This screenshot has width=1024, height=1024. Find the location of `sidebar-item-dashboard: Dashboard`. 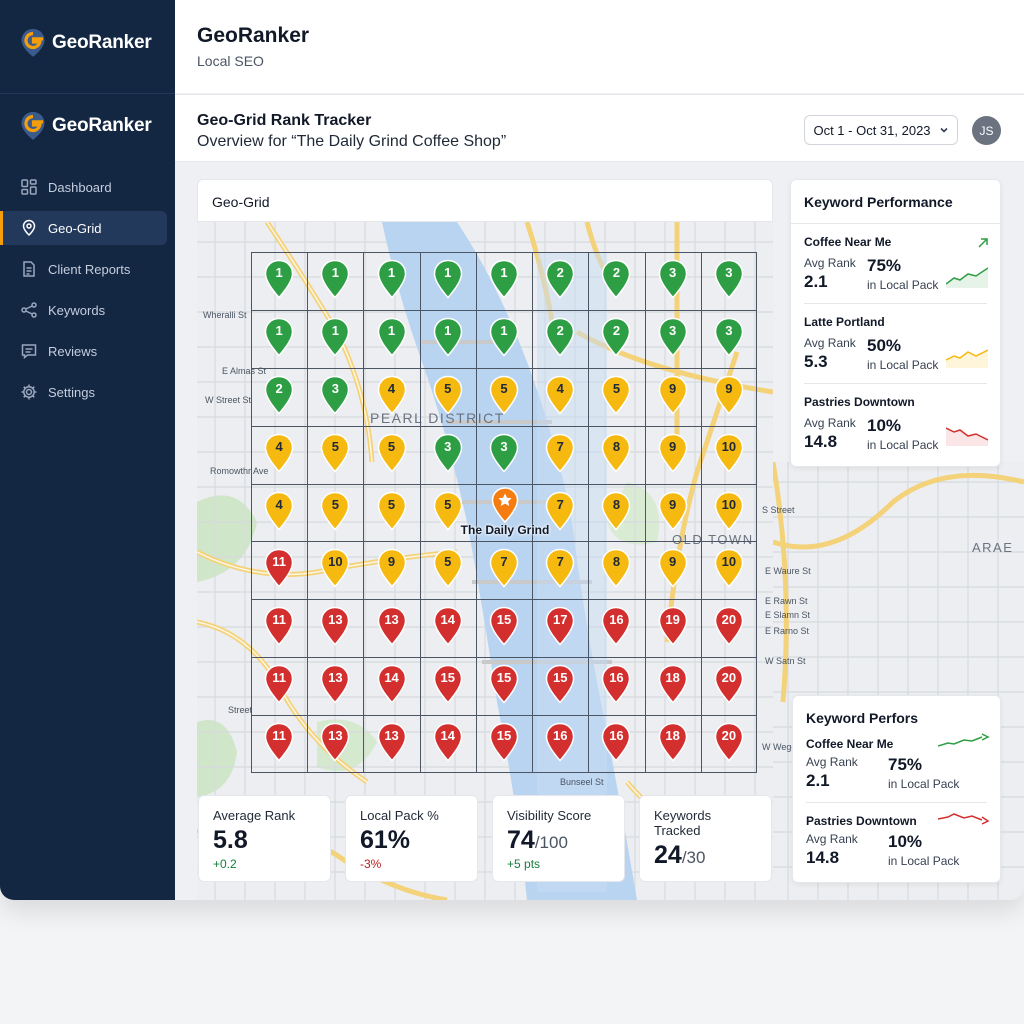

sidebar-item-dashboard: Dashboard is located at coordinates (83, 187).